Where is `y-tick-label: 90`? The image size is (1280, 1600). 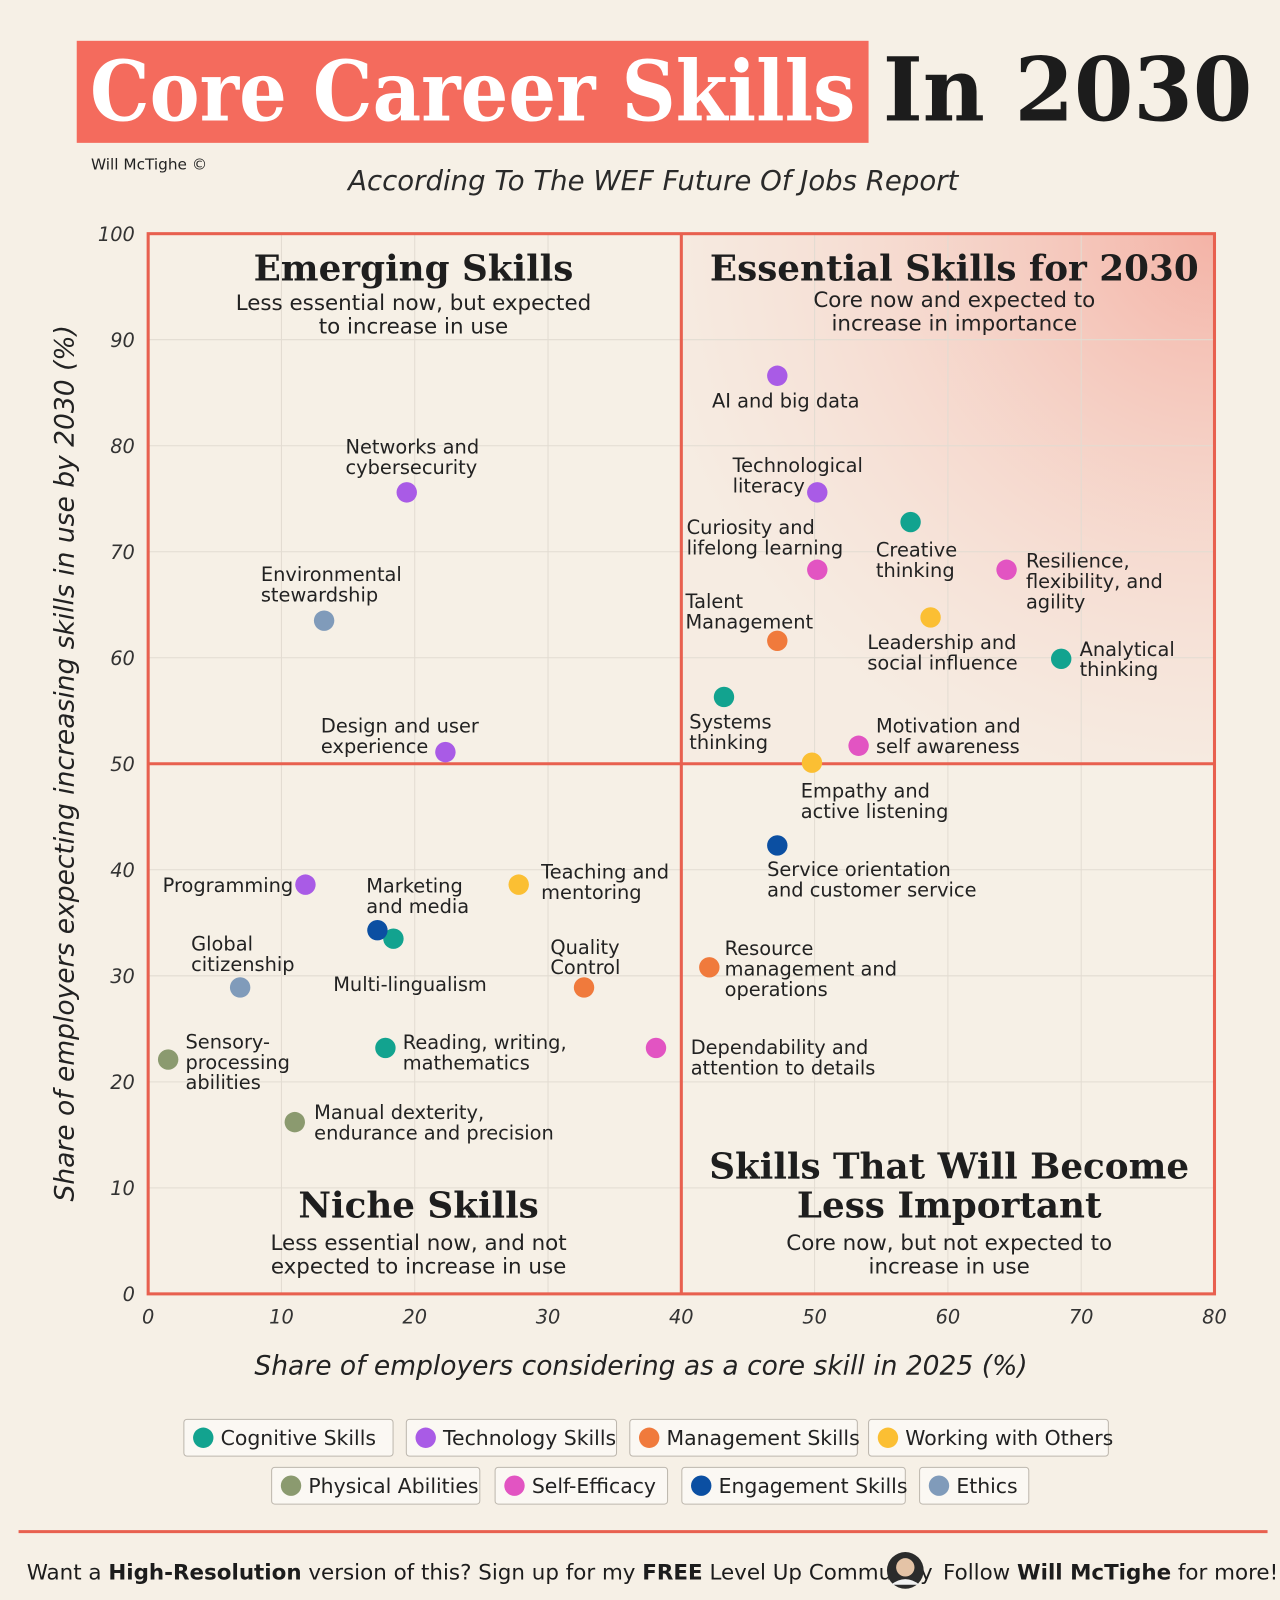 y-tick-label: 90 is located at coordinates (122, 340).